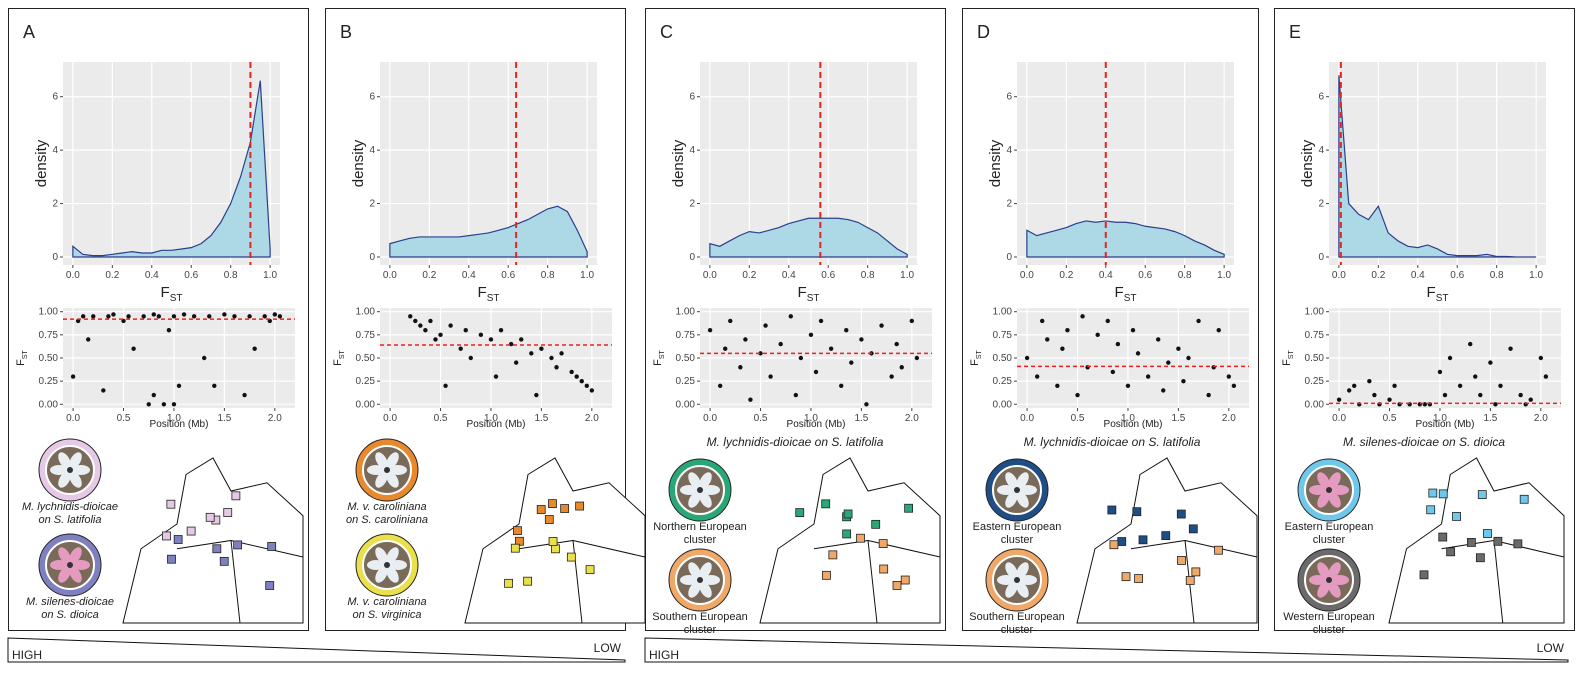 The image size is (1577, 676). I want to click on y-tick-label: 0, so click(372, 257).